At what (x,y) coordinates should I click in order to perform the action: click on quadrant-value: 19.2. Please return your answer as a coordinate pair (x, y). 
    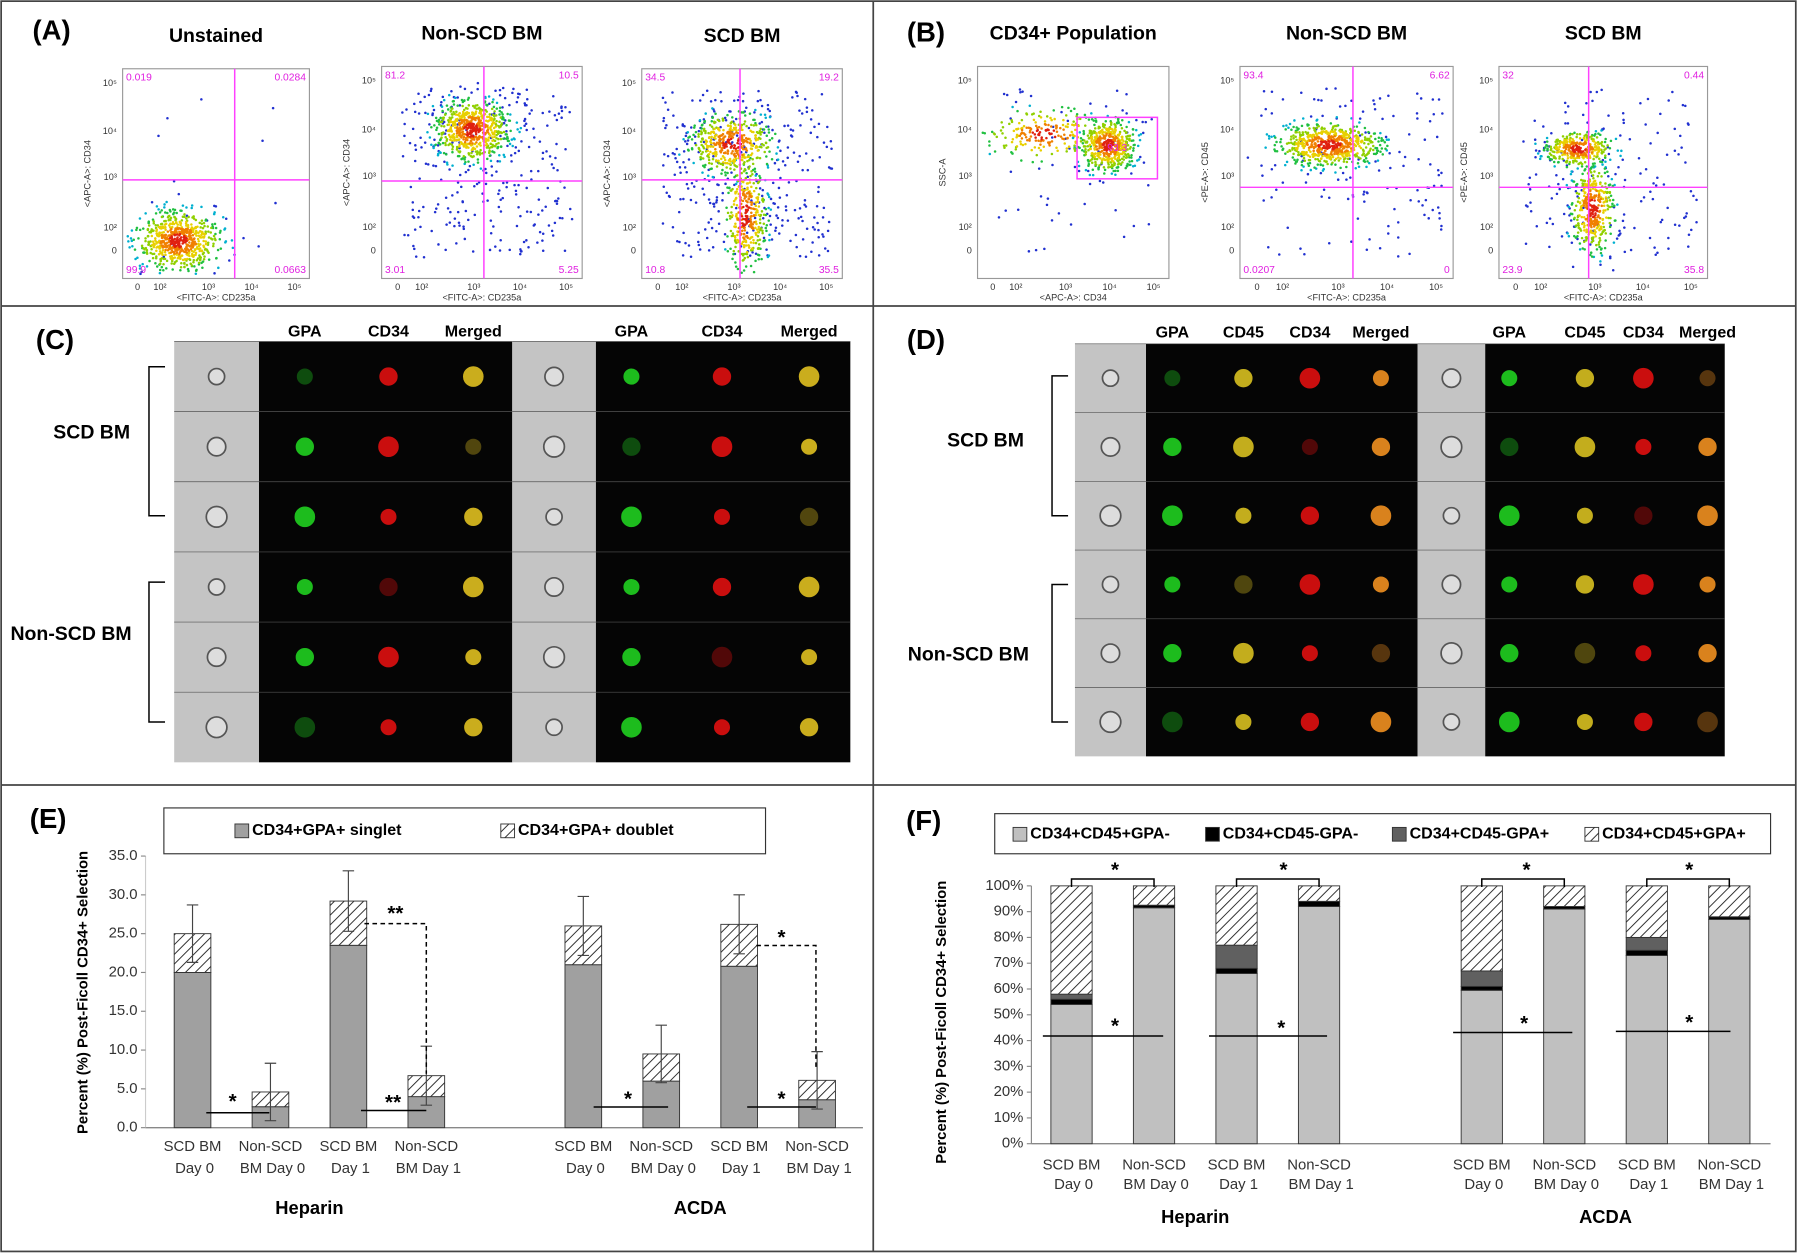
    Looking at the image, I should click on (829, 78).